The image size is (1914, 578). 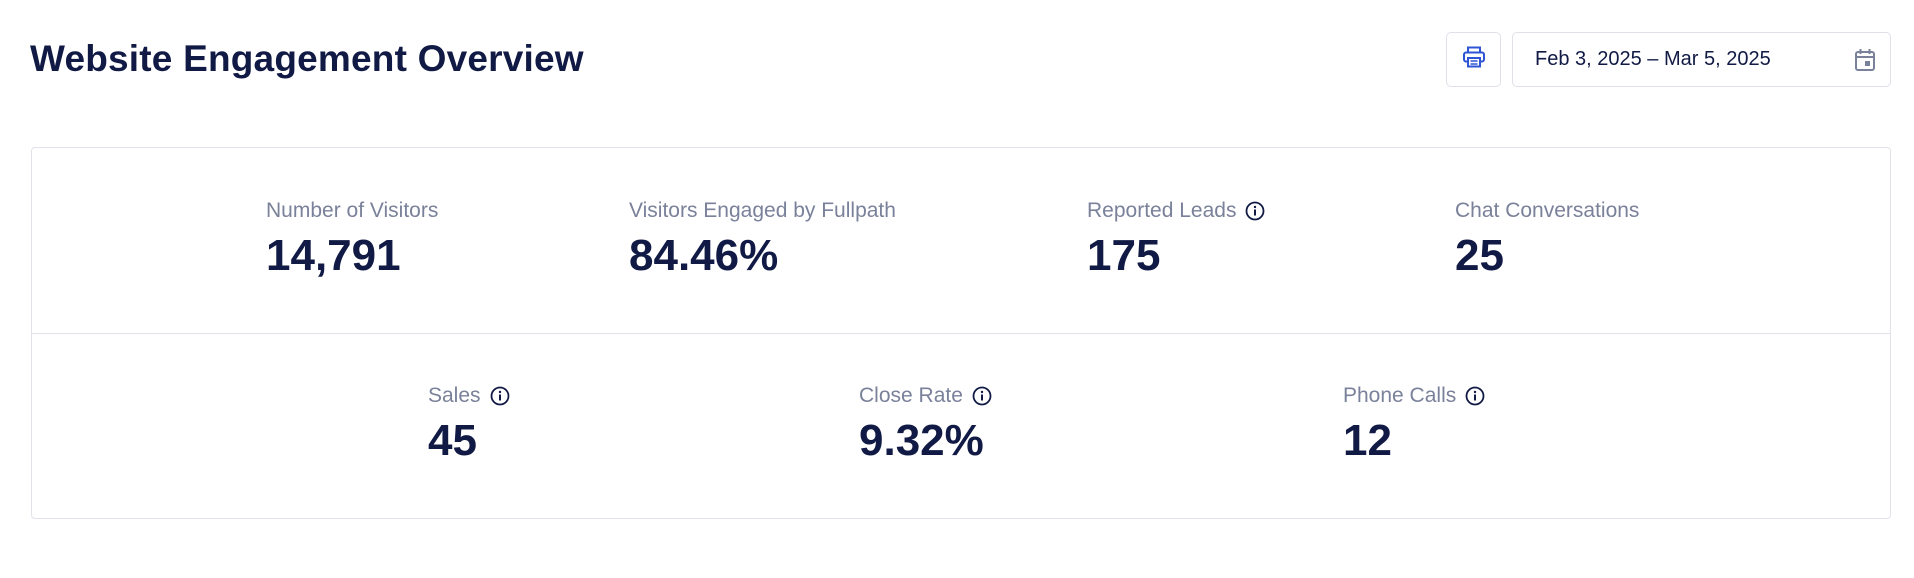 I want to click on stat-value: 175, so click(x=1124, y=255).